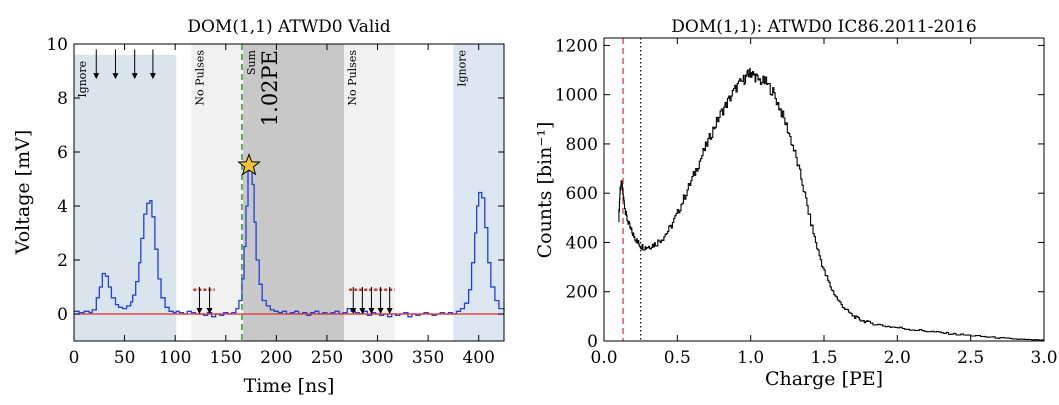  What do you see at coordinates (62, 153) in the screenshot?
I see `left-y-tick-label: 6` at bounding box center [62, 153].